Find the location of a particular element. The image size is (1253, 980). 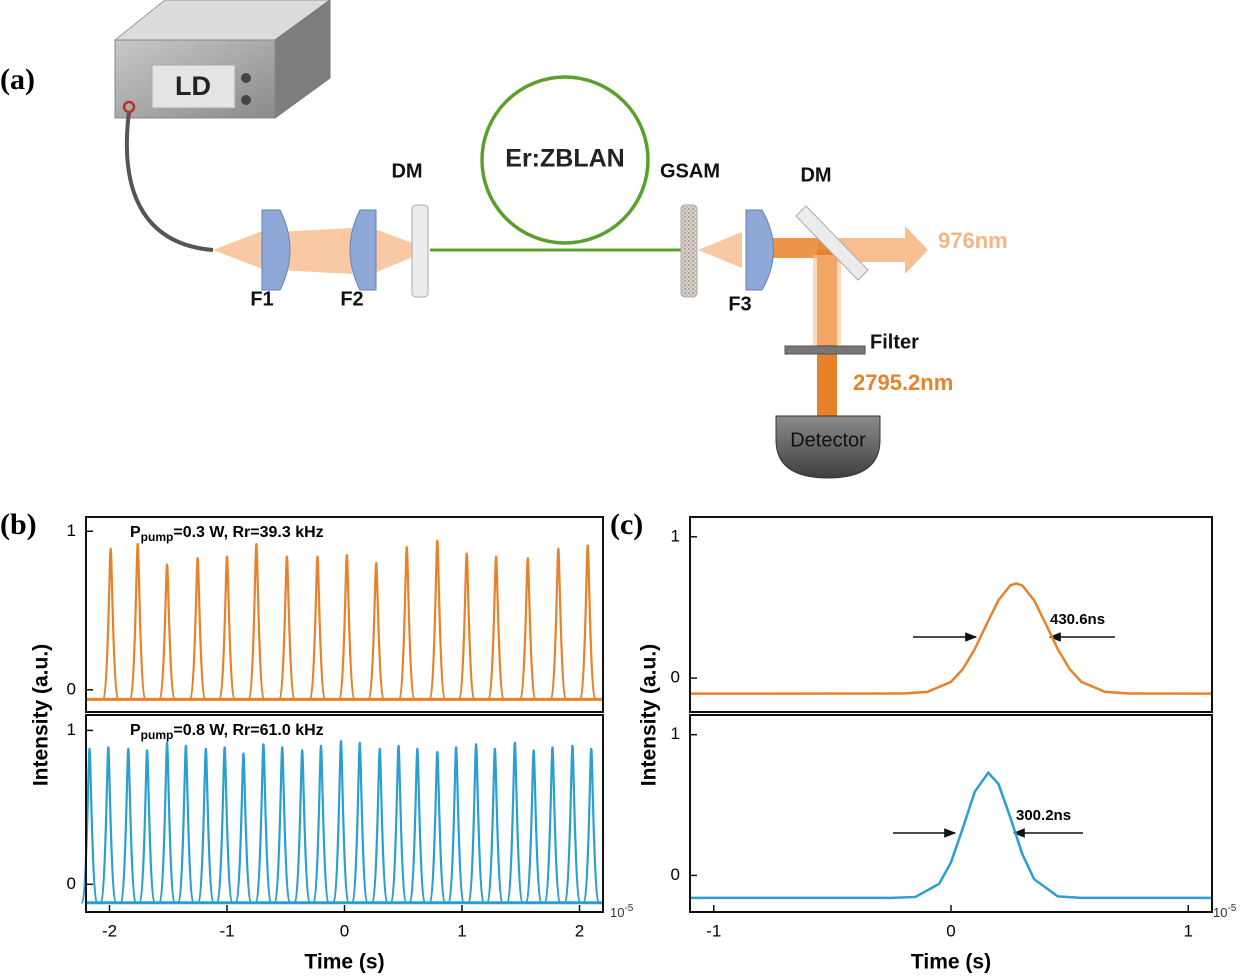

y-axis-label: Intensity (a.u.) is located at coordinates (41, 715).